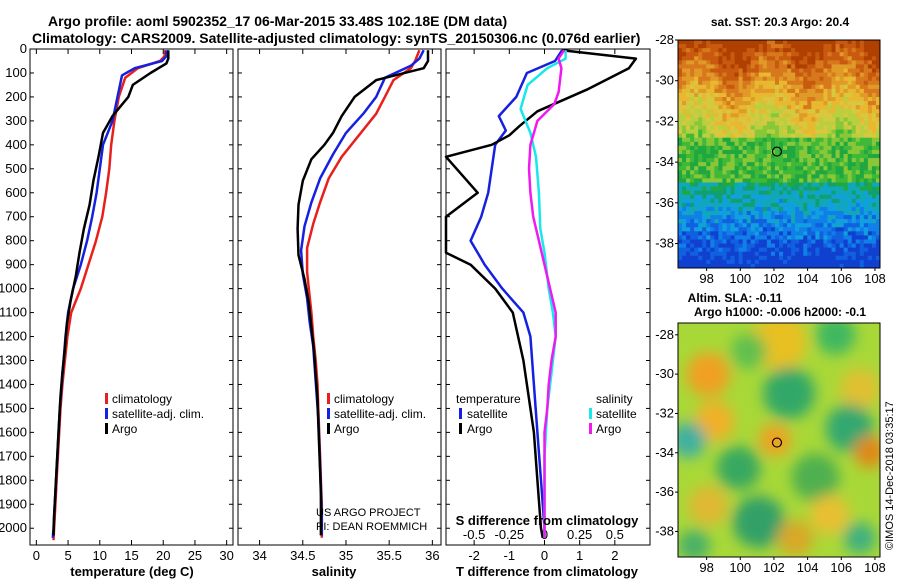 The width and height of the screenshot is (900, 580). I want to click on legend-swatch-s-satellite, so click(590, 413).